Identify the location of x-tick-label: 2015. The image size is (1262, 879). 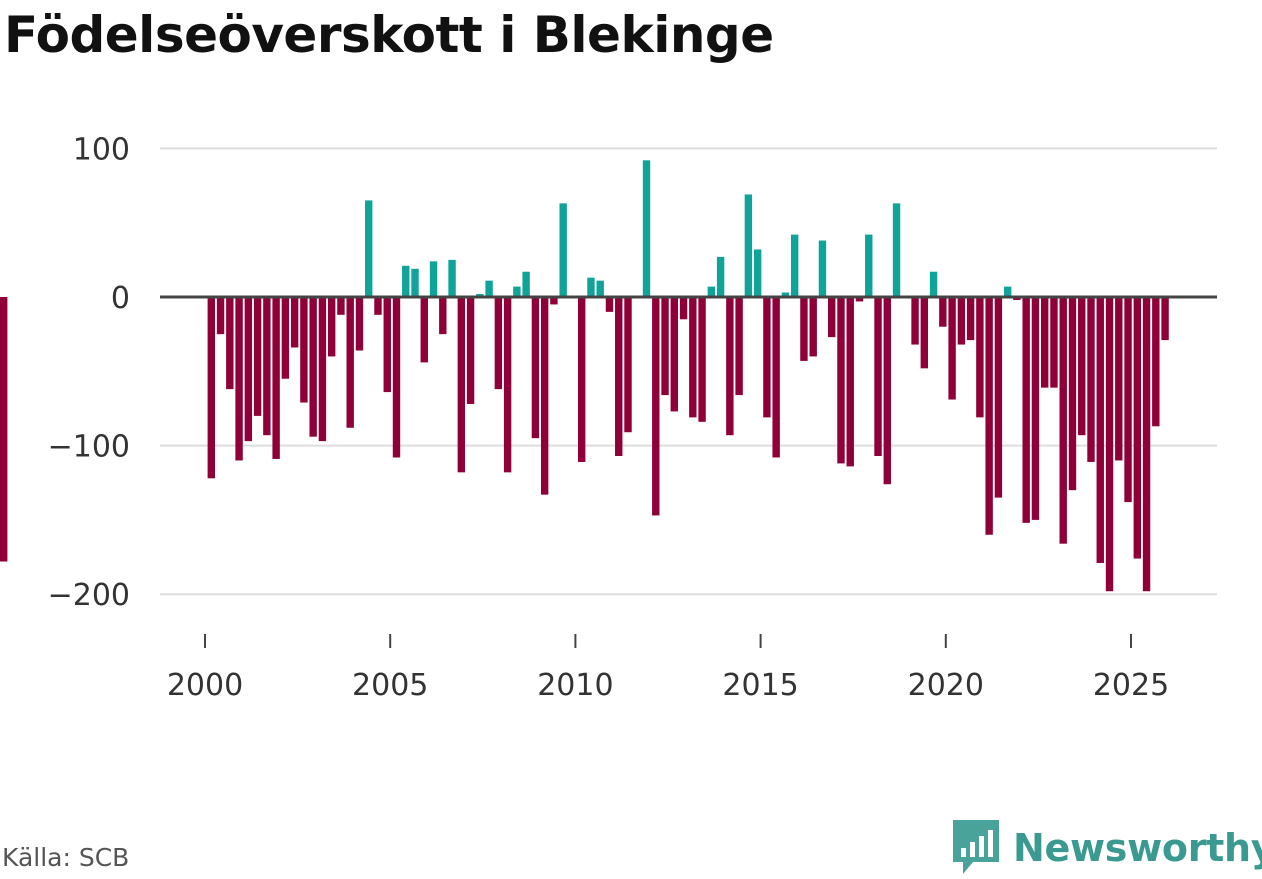
(760, 685).